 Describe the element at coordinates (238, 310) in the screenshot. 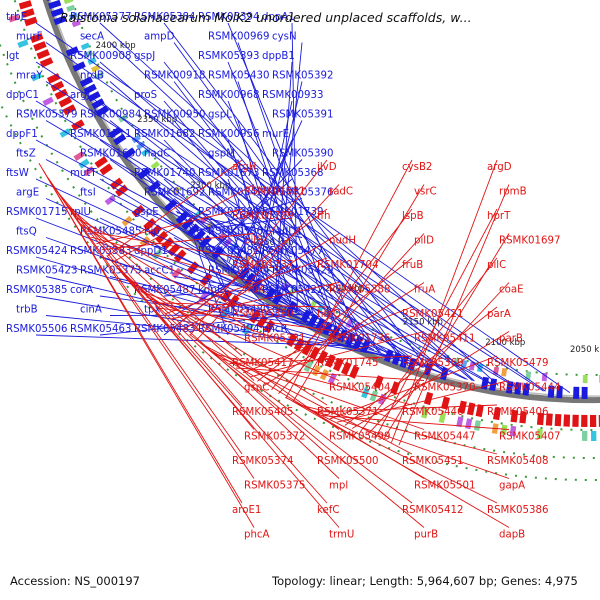

I see `forward-gene-label: RSMK05480` at that location.